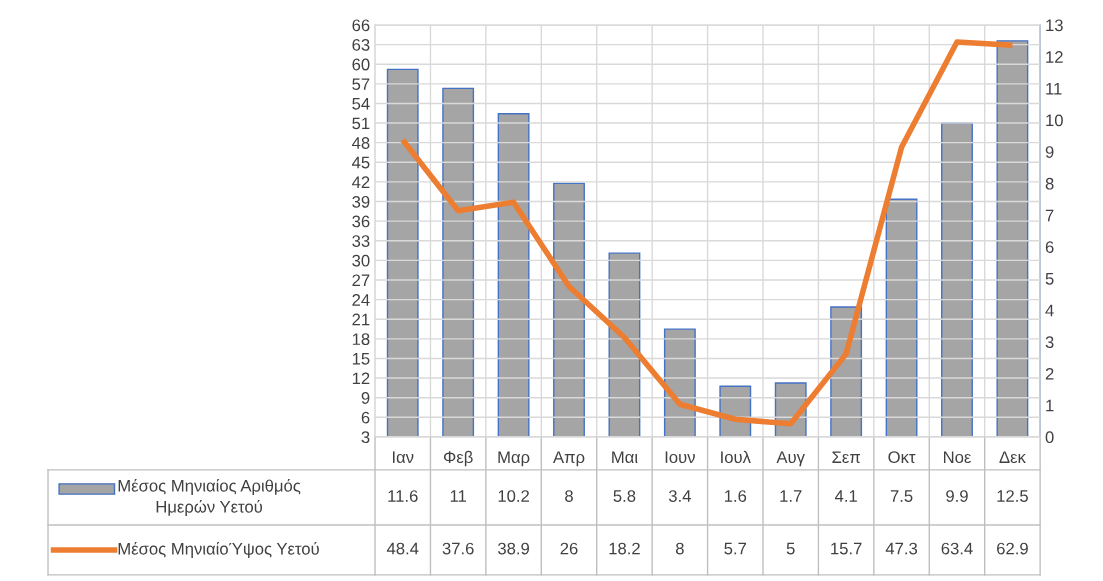 Image resolution: width=1103 pixels, height=581 pixels. I want to click on y-tick-label: 12, so click(361, 378).